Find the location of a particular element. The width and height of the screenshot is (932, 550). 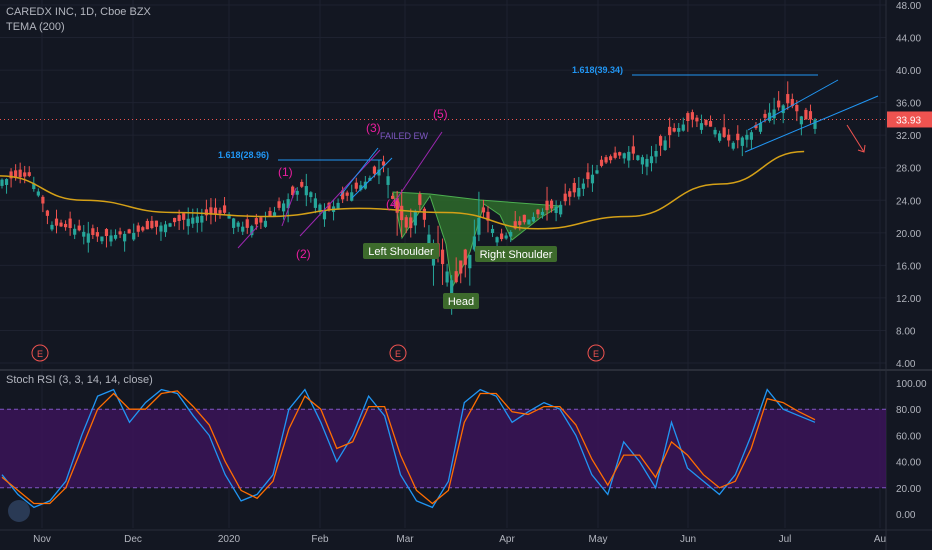

channel-upper is located at coordinates (793, 105).